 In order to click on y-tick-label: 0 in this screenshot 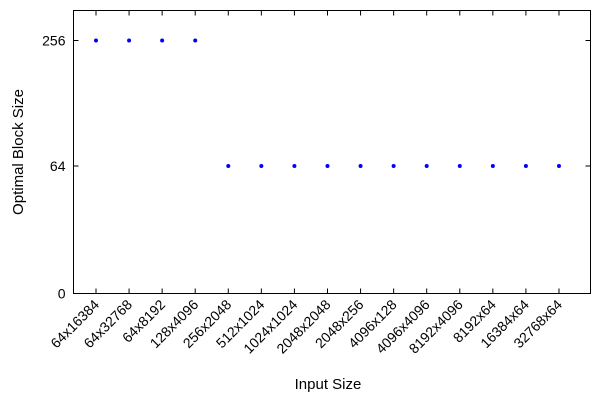, I will do `click(62, 294)`.